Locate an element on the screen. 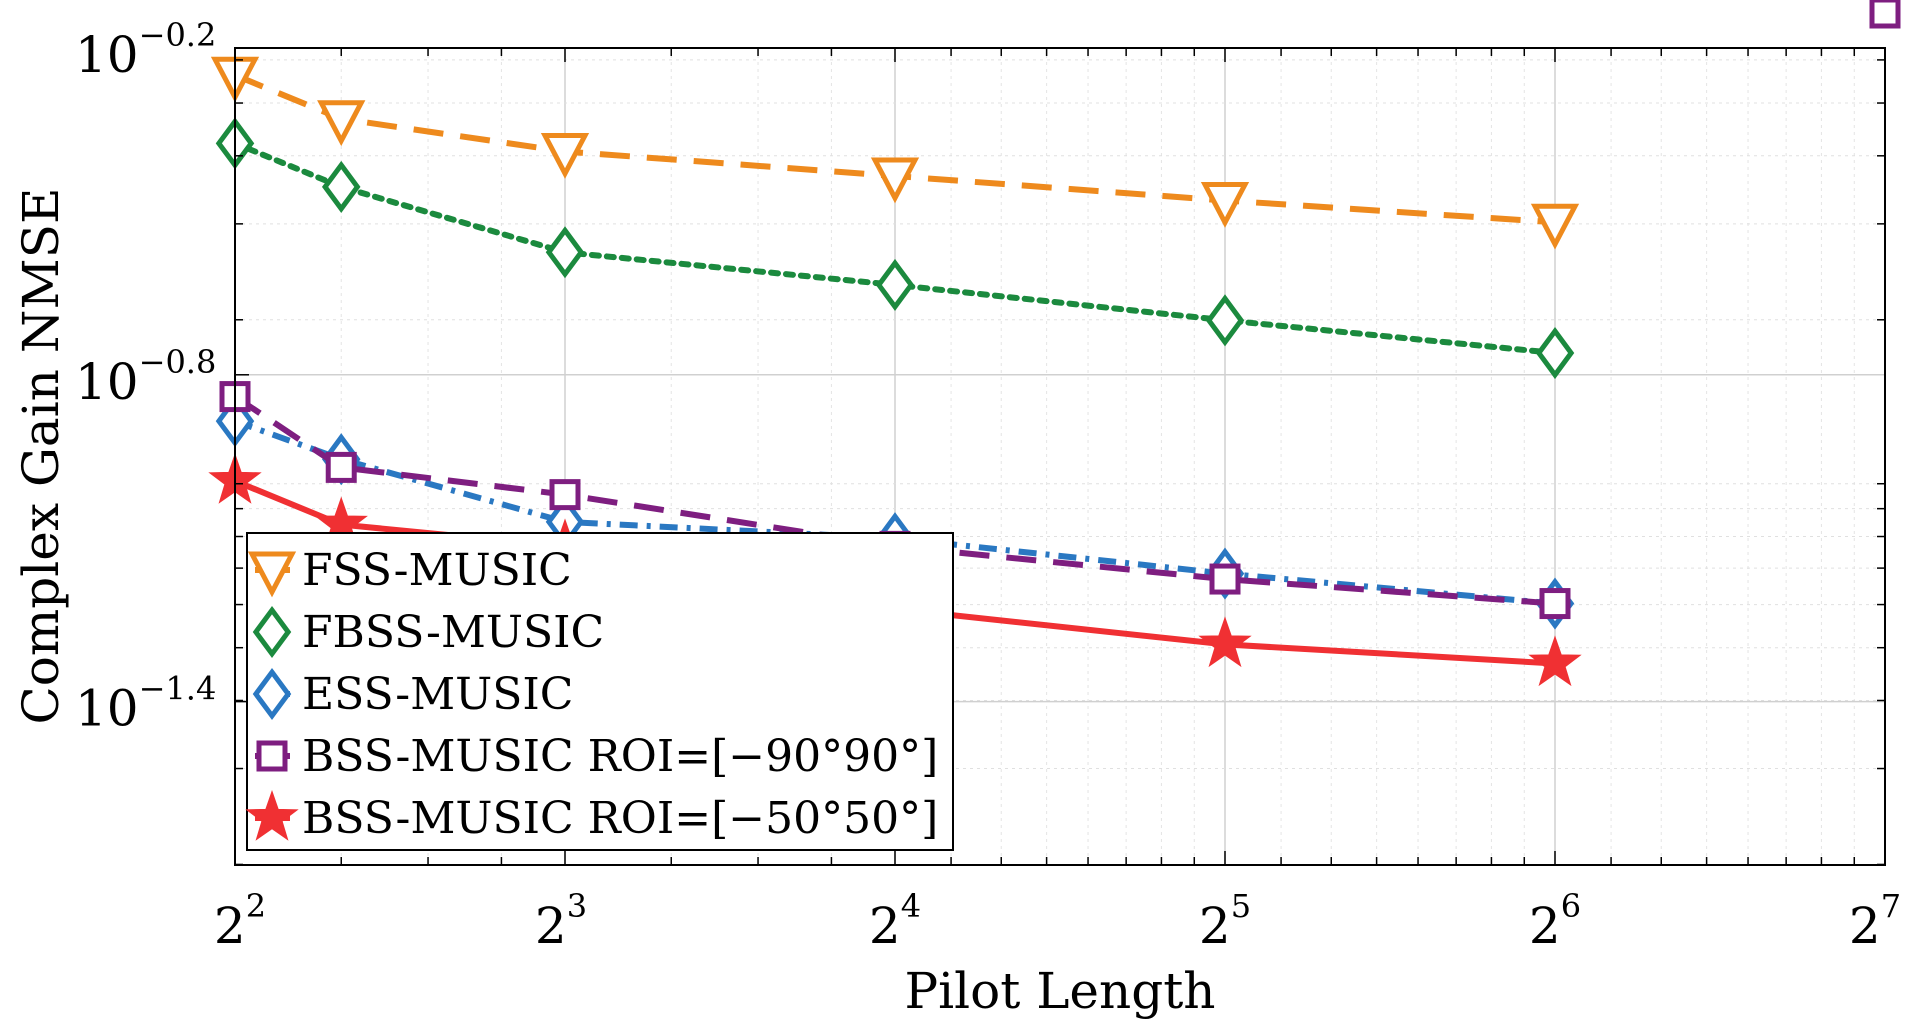 The image size is (1923, 1035). x-tick-label: 26 is located at coordinates (1555, 921).